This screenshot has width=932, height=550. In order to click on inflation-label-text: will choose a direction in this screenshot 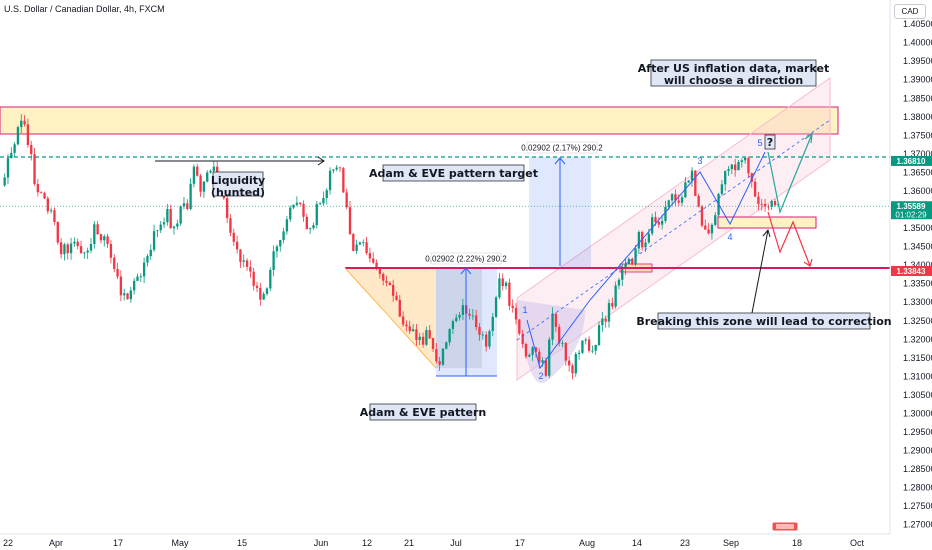, I will do `click(733, 80)`.